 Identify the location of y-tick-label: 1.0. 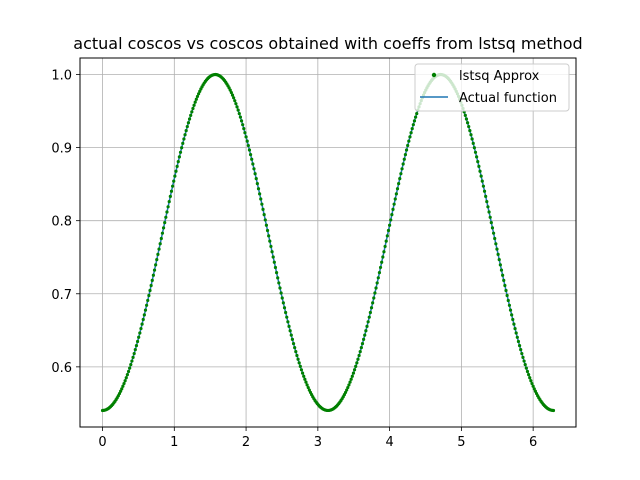
(61, 76).